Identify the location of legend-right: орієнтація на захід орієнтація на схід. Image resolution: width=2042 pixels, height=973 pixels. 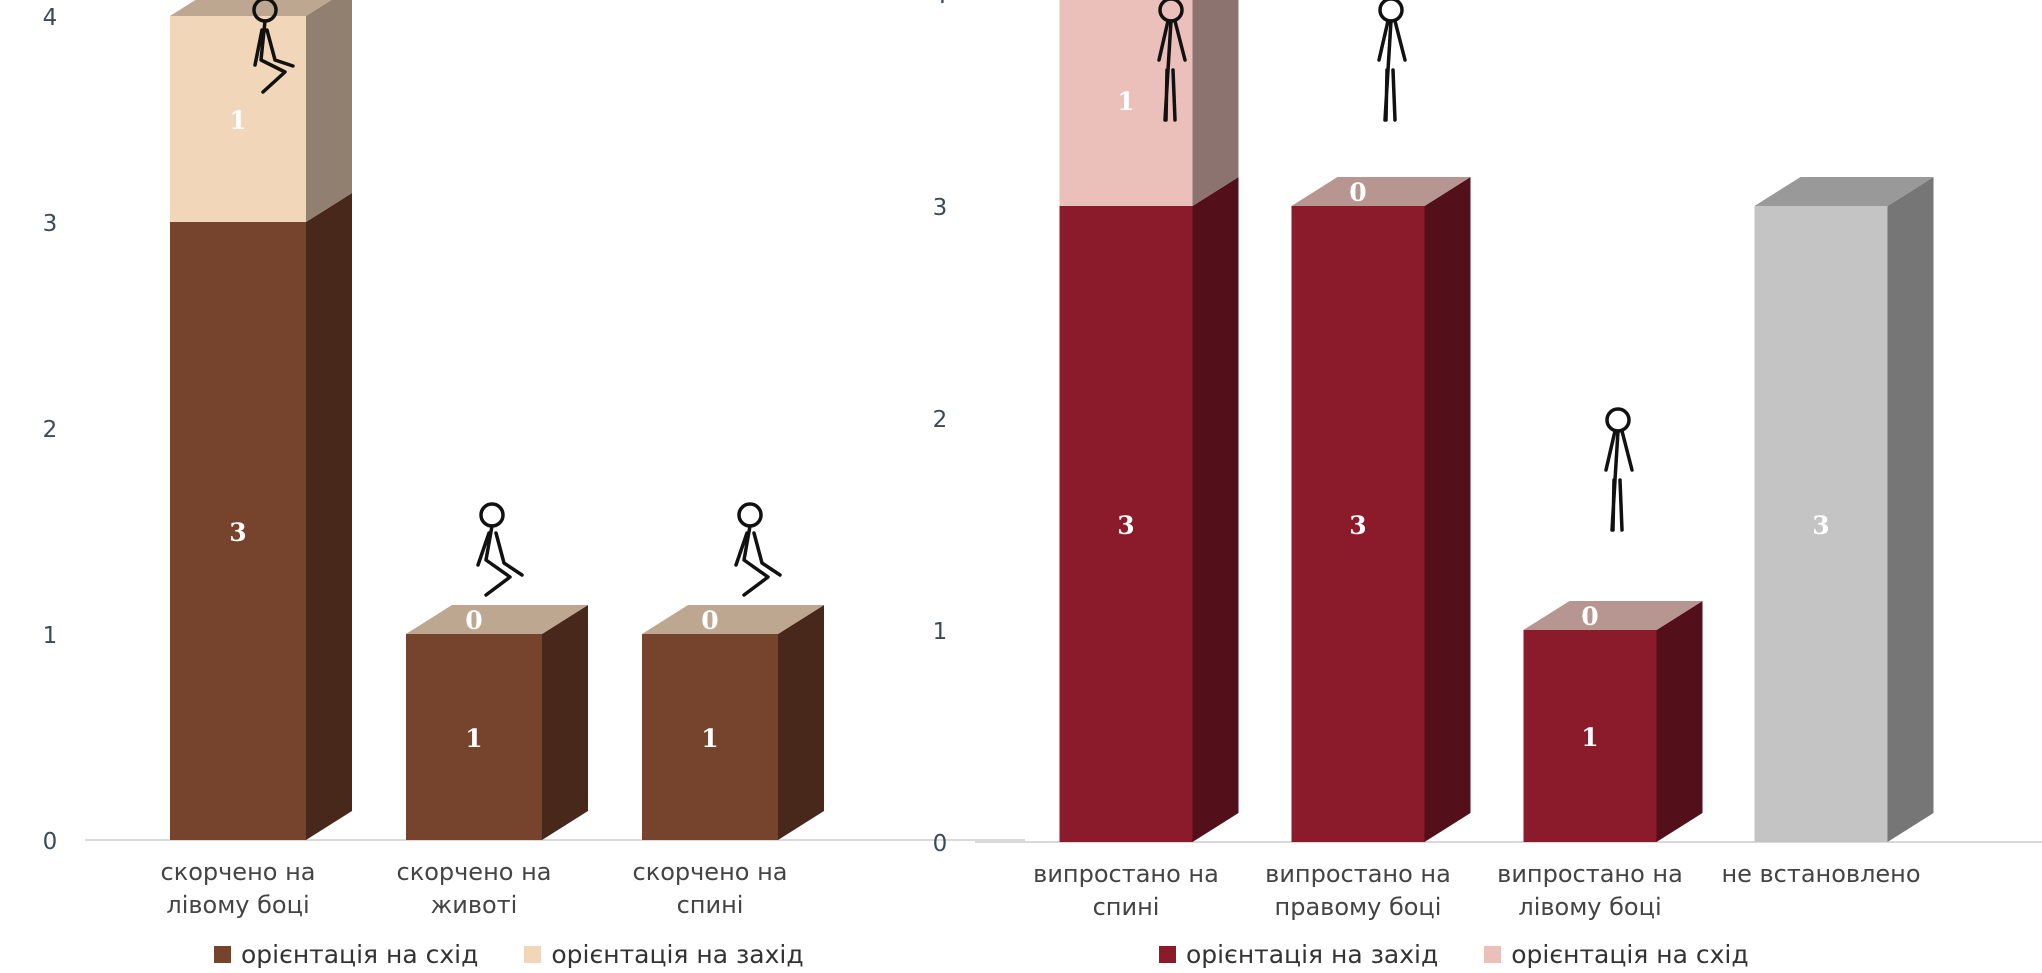
(1454, 954).